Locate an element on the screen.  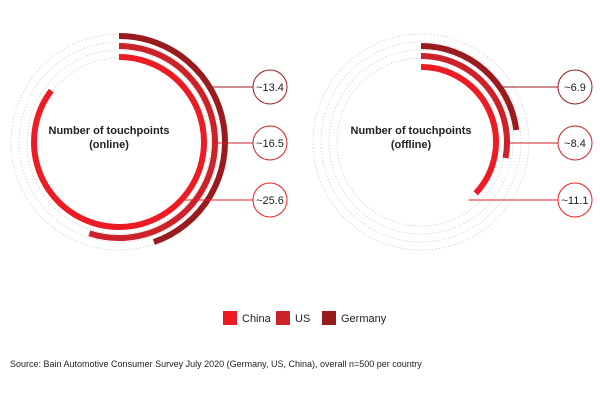
callout-bubble-offline-germany is located at coordinates (575, 87).